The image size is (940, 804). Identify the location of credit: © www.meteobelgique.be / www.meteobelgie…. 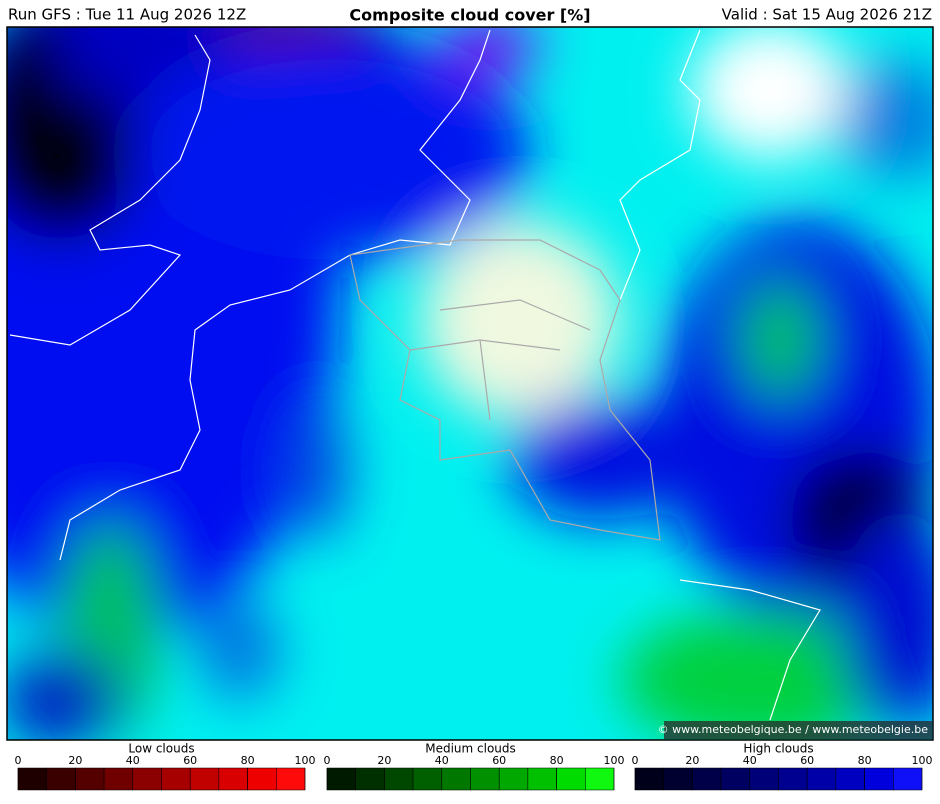
(793, 729).